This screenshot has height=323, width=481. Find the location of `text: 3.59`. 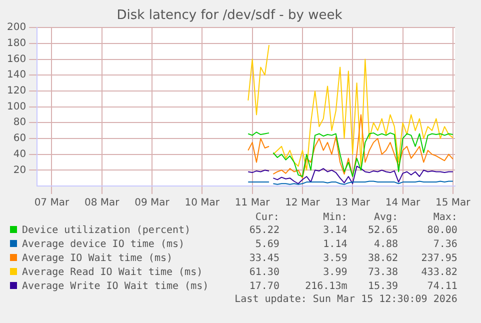

text: 3.59 is located at coordinates (335, 259).